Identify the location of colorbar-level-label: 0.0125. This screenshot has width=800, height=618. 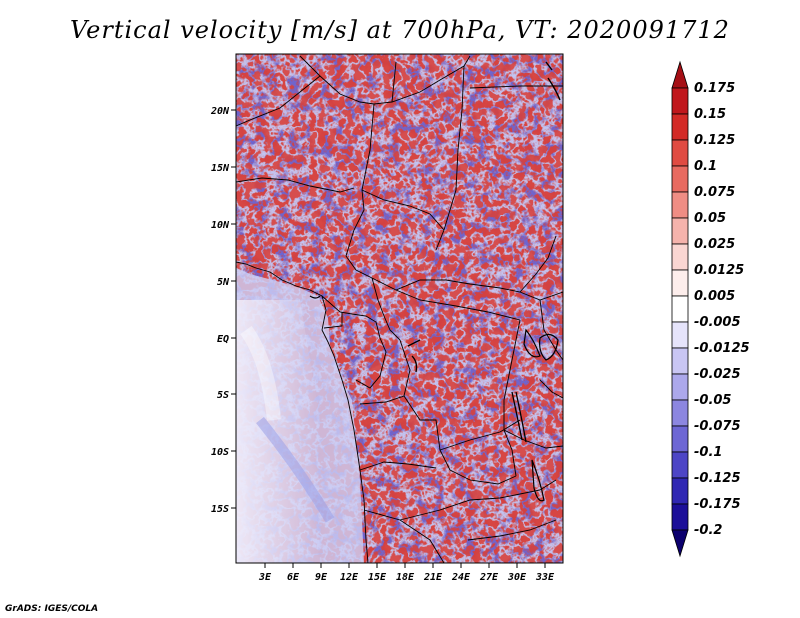
(719, 270).